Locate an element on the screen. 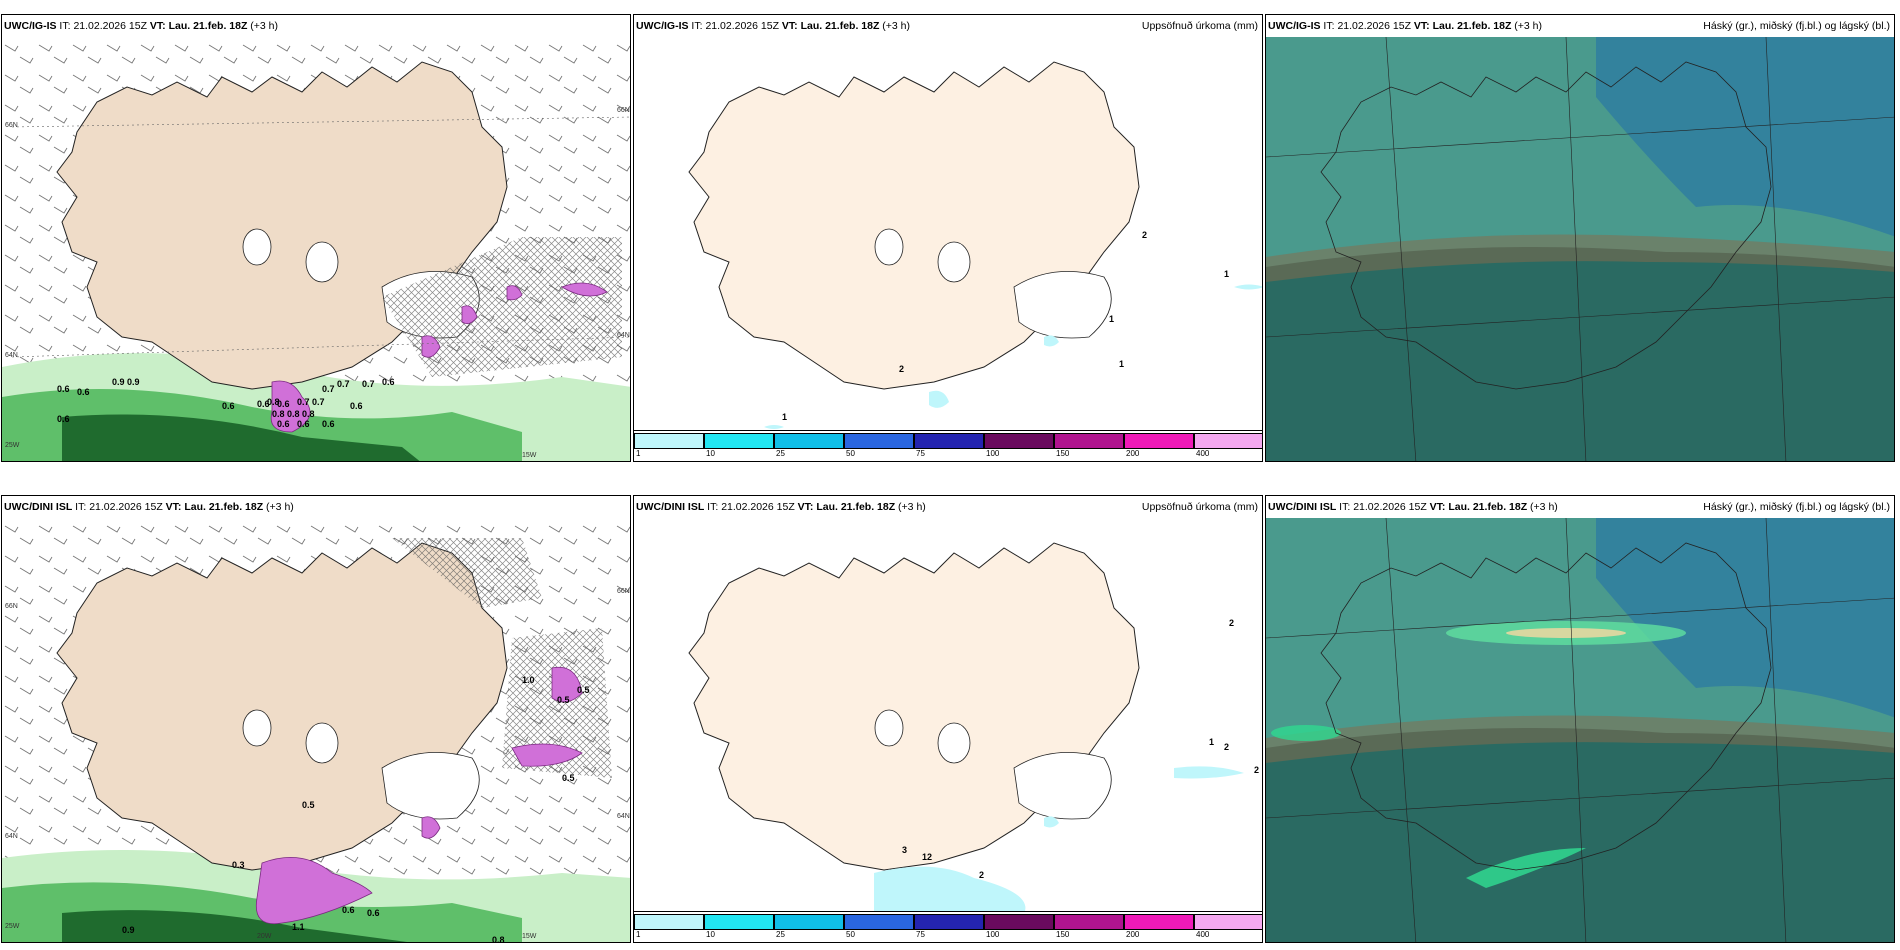 Image resolution: width=1900 pixels, height=950 pixels. axis-label: 20W is located at coordinates (264, 936).